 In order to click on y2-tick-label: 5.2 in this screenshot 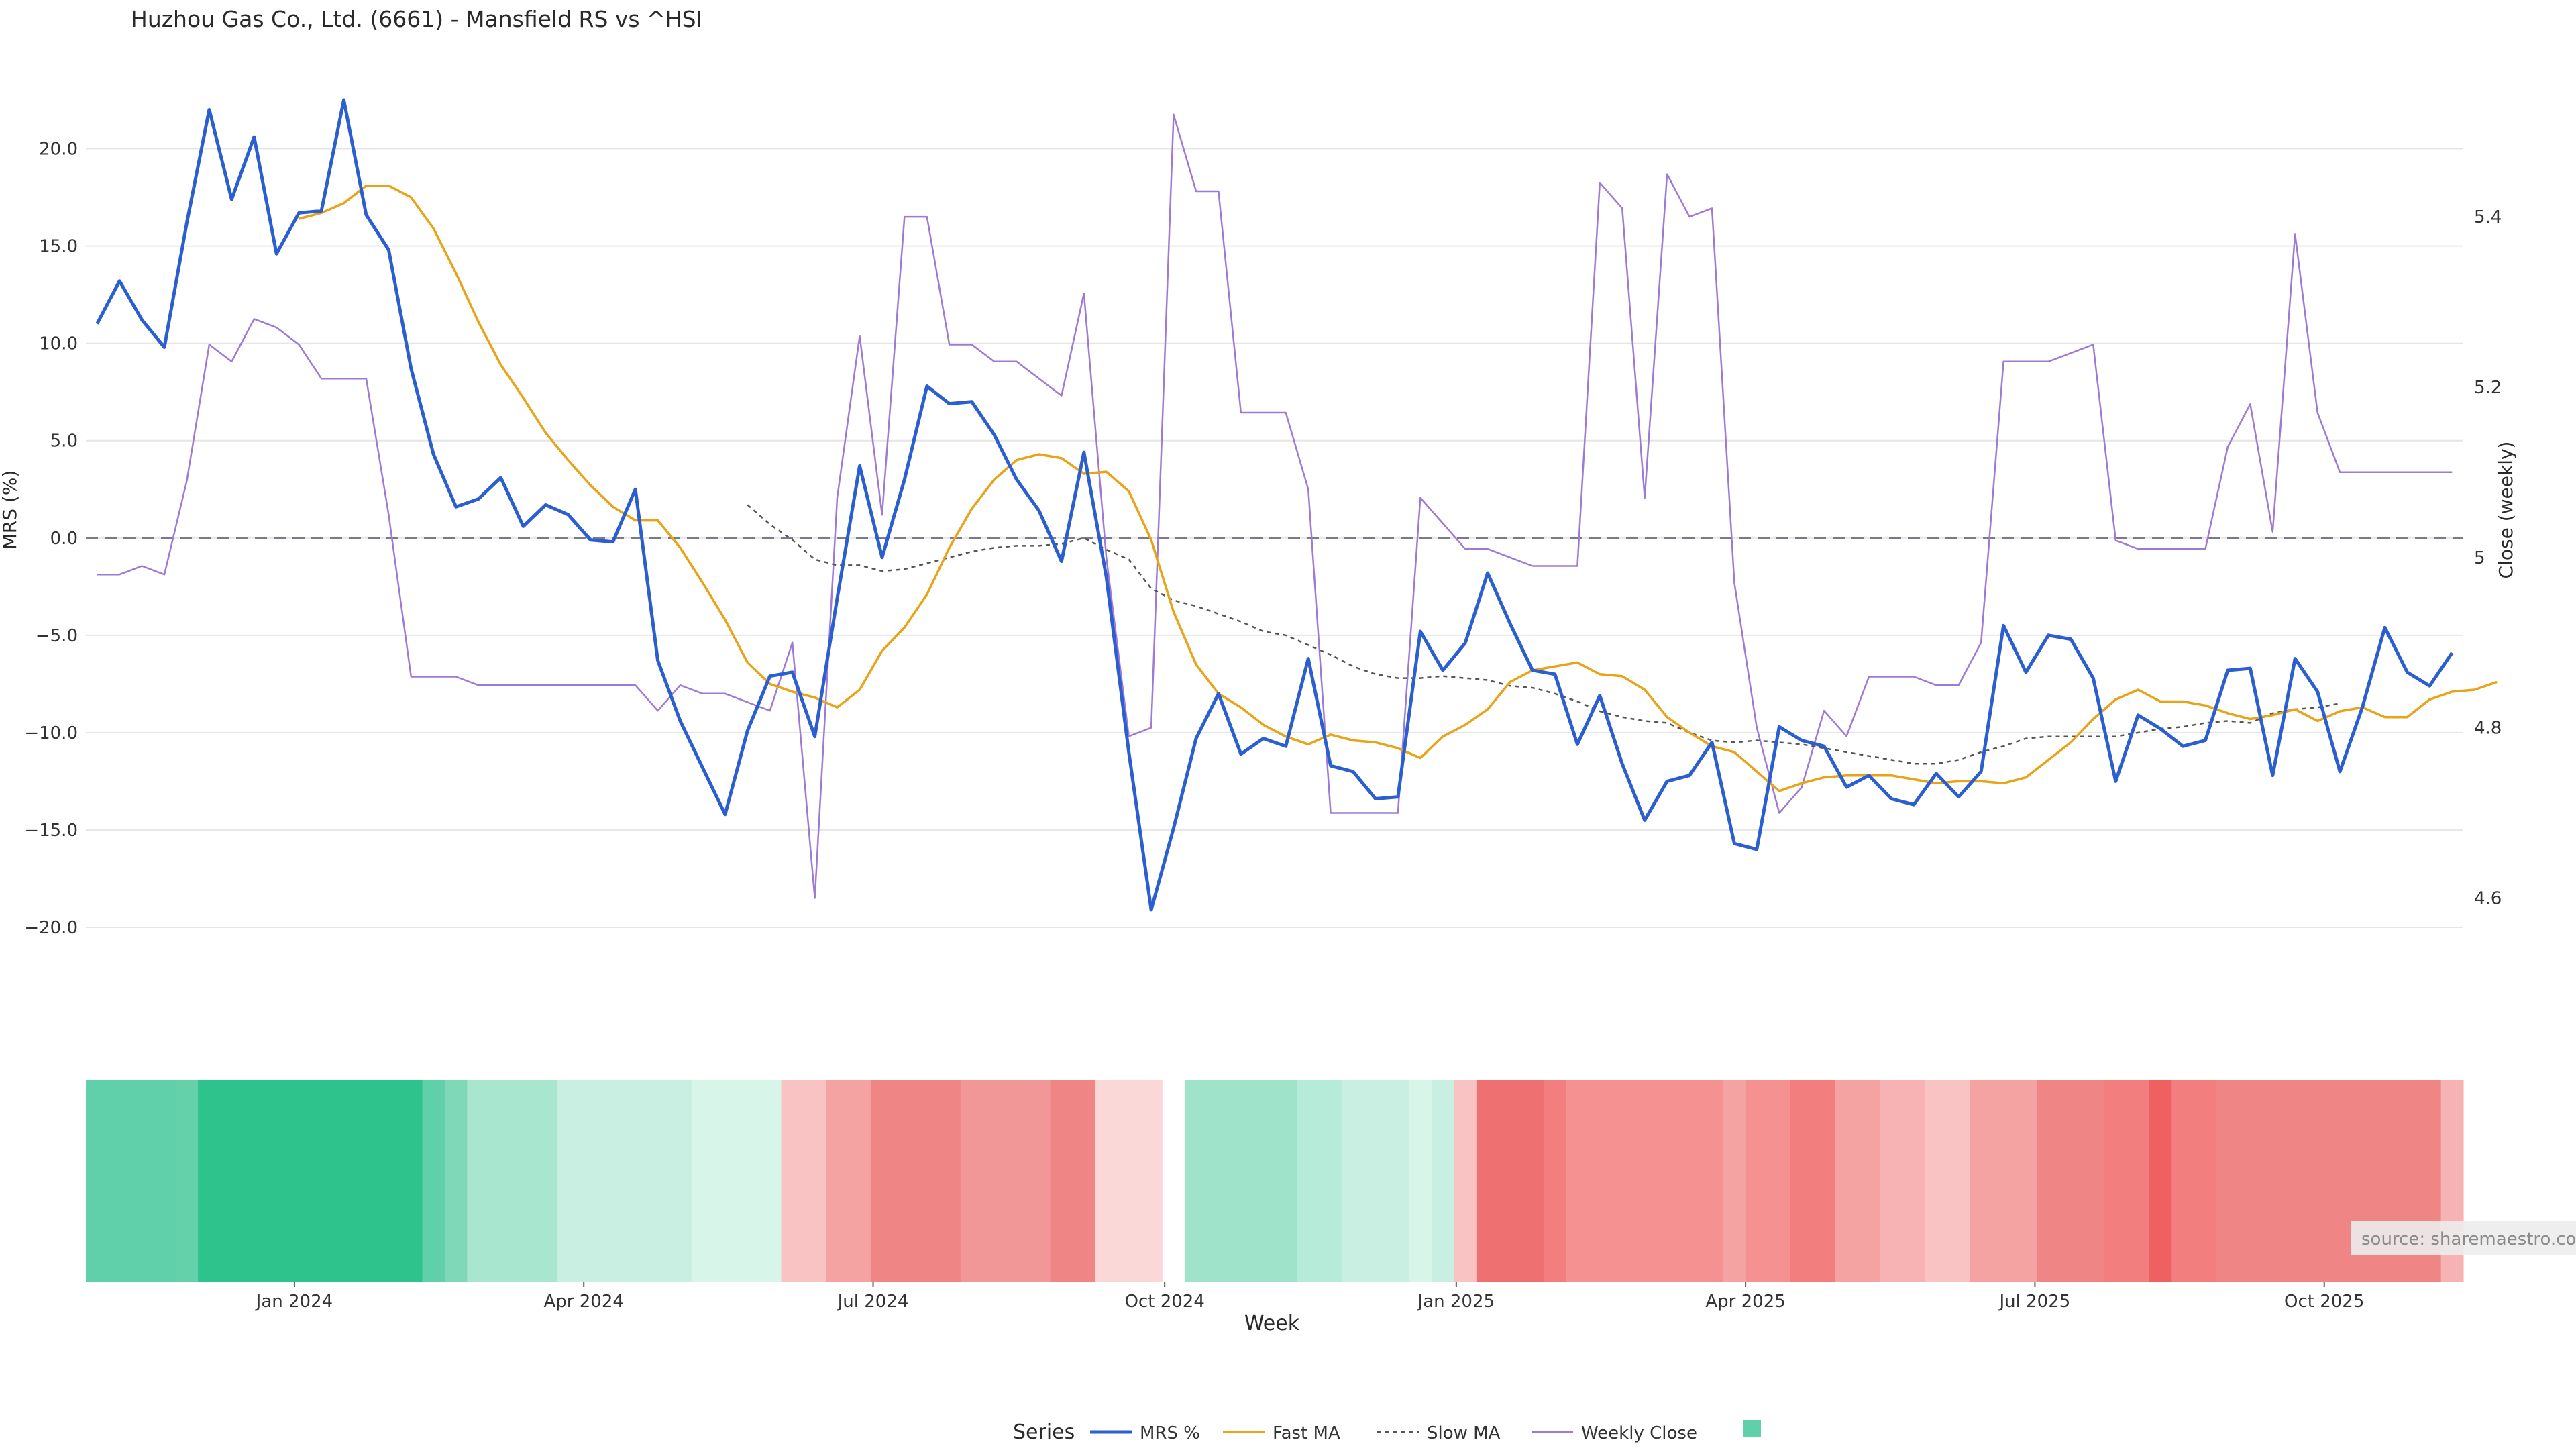, I will do `click(2488, 388)`.